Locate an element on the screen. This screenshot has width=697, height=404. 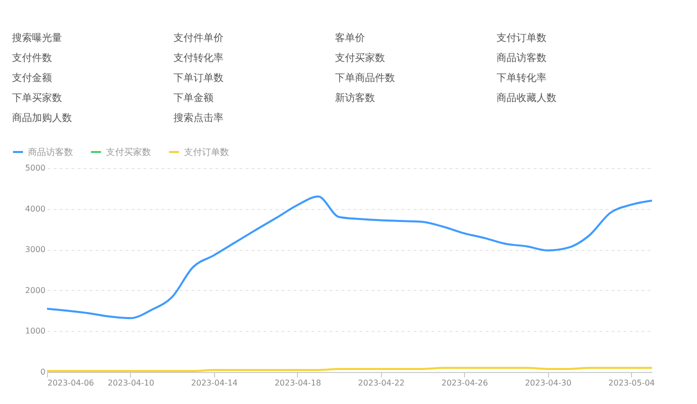
y-tick-label: 4000 is located at coordinates (35, 209).